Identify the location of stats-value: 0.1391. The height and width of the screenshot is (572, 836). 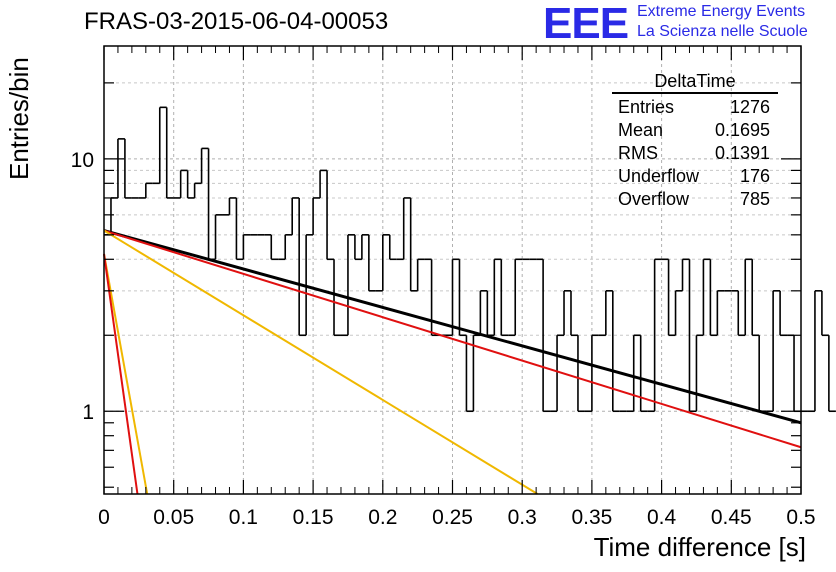
(742, 153).